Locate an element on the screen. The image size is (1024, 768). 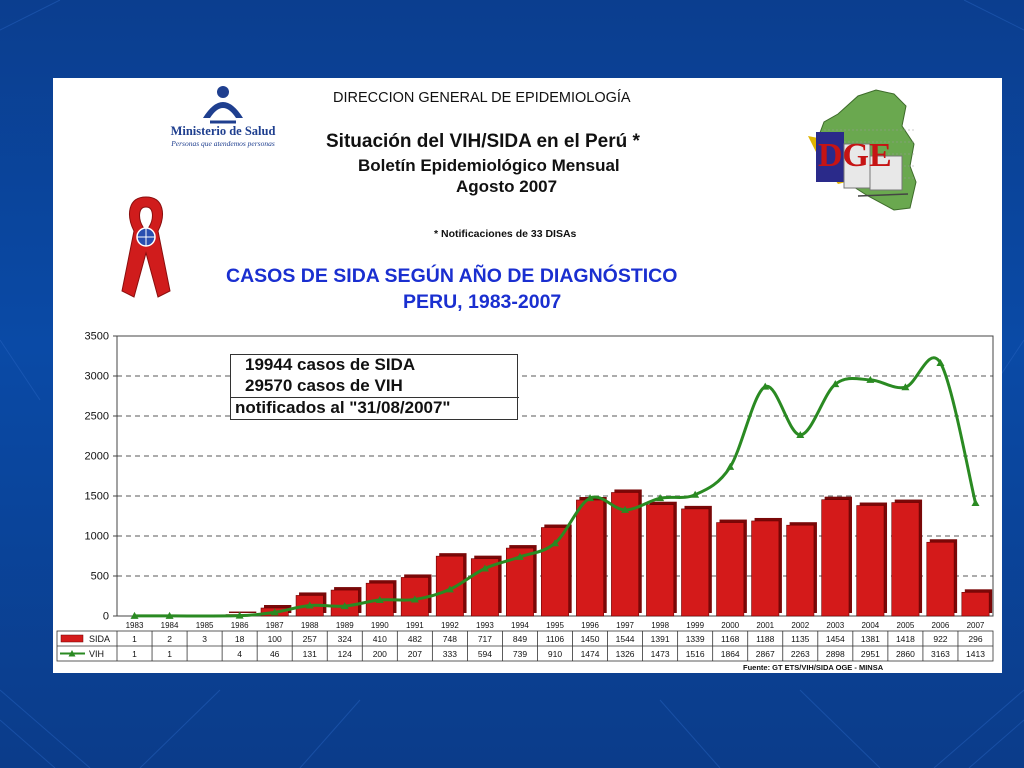
table-cell-sida: 18 is located at coordinates (240, 639).